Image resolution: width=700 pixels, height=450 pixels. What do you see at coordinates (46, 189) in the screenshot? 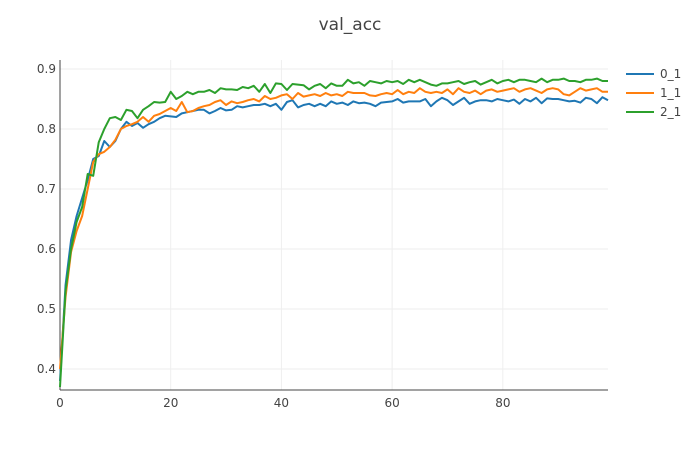
I see `y-tick-label: 0.7` at bounding box center [46, 189].